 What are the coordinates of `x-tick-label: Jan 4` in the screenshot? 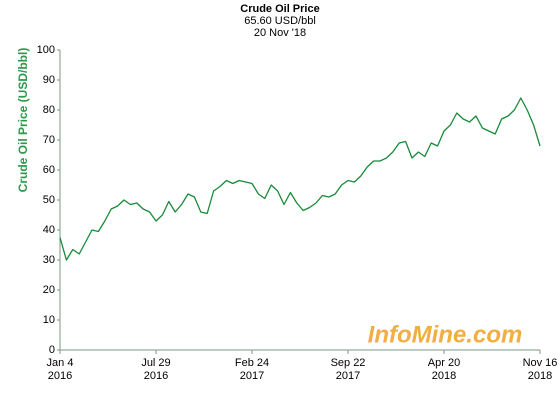 It's located at (60, 363).